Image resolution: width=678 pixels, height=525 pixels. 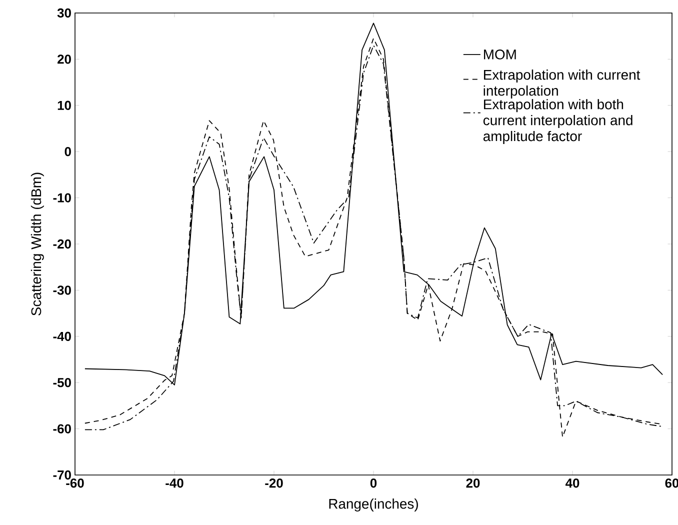 What do you see at coordinates (274, 483) in the screenshot?
I see `x-tick-label: -20` at bounding box center [274, 483].